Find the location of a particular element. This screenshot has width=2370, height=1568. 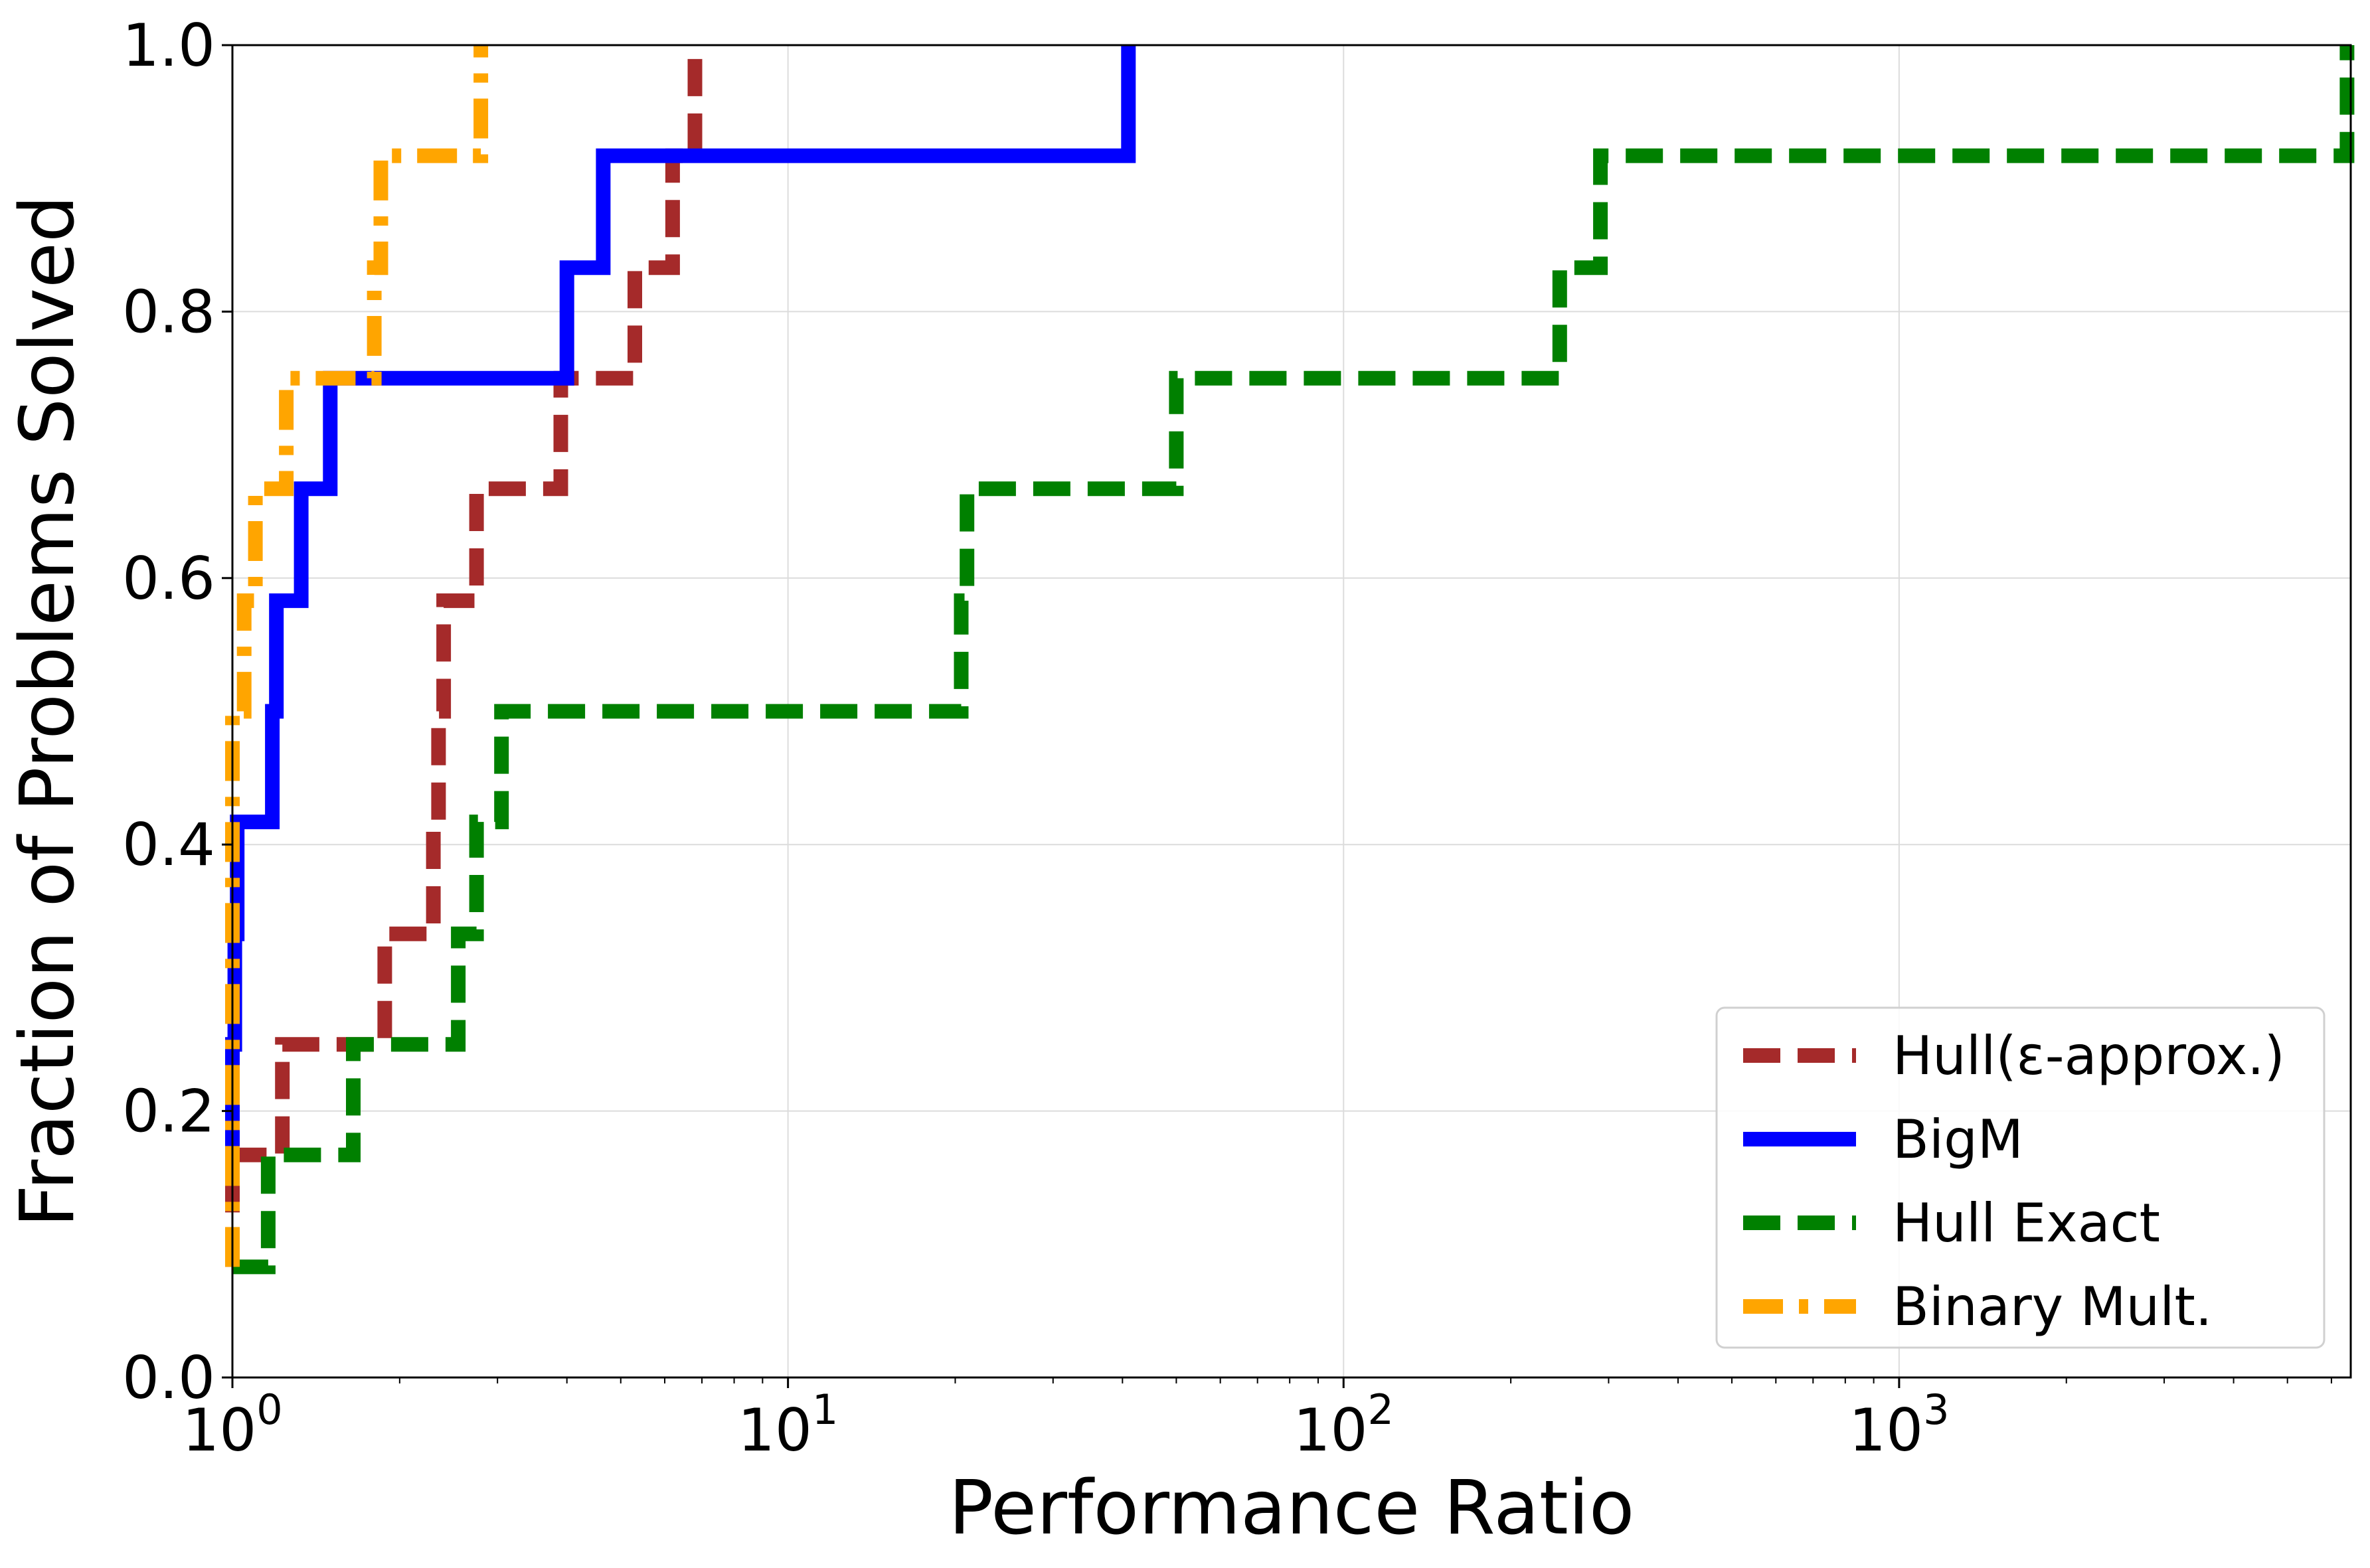

x-tick-label: 10¹ is located at coordinates (788, 1425).